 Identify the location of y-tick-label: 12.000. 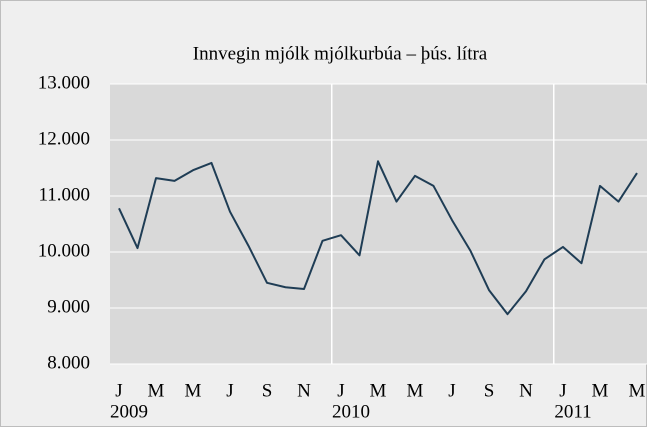
(64, 138).